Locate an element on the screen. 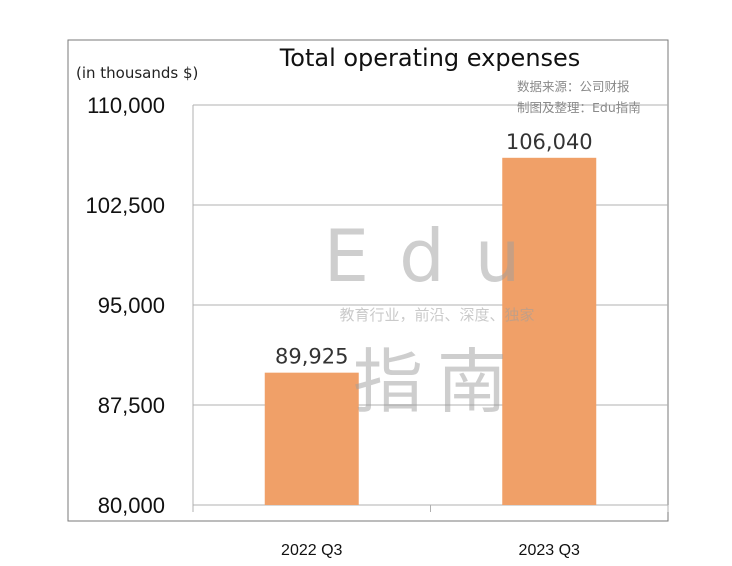 This screenshot has width=732, height=566. y-tick-label: 87,500 is located at coordinates (131, 405).